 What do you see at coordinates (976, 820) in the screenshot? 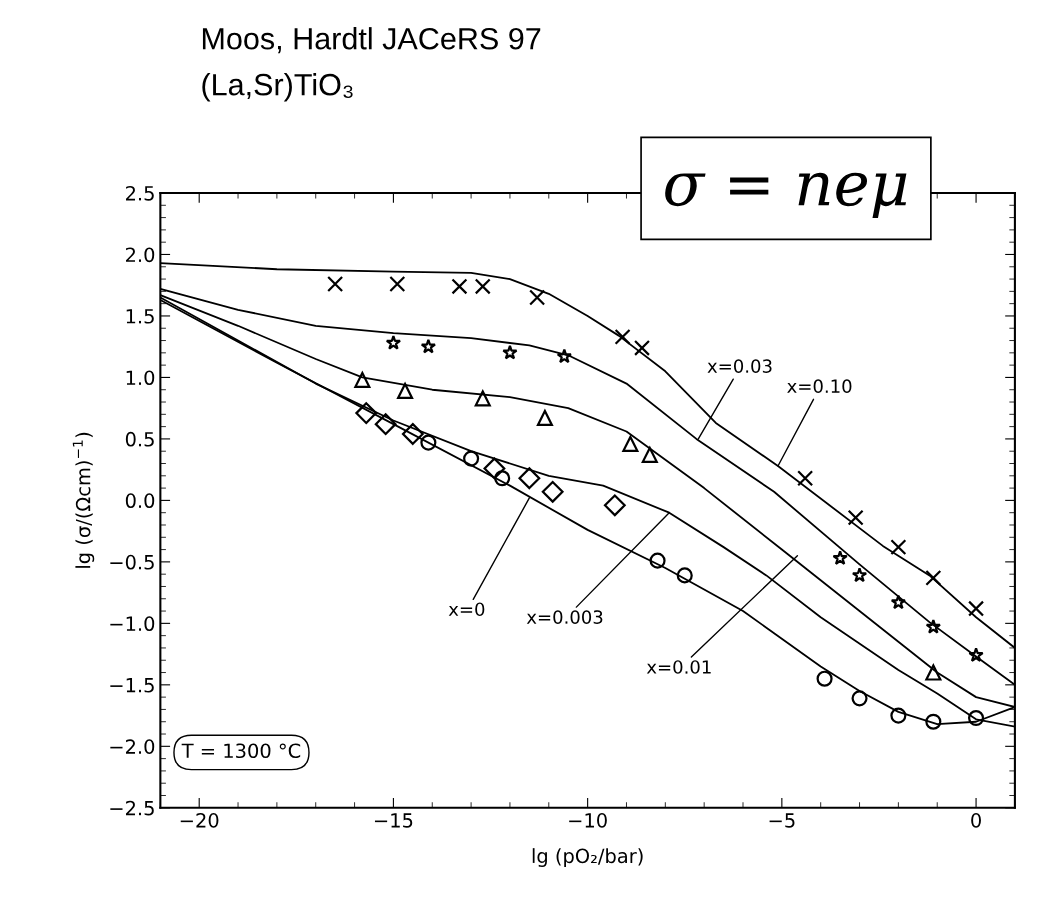
I see `x-tick-label: 0` at bounding box center [976, 820].